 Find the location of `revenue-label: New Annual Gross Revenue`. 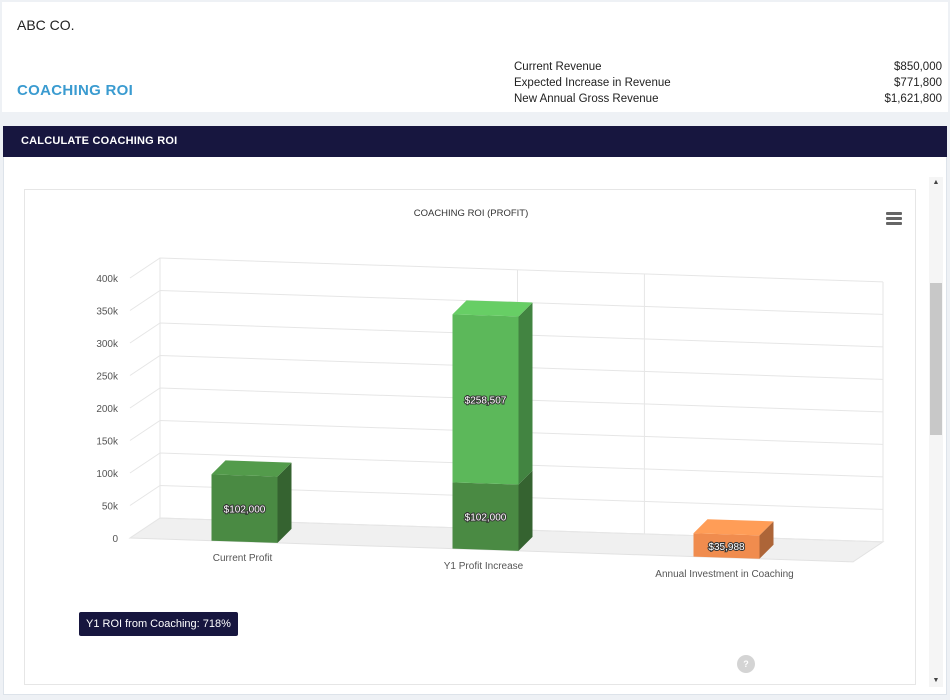

revenue-label: New Annual Gross Revenue is located at coordinates (586, 99).